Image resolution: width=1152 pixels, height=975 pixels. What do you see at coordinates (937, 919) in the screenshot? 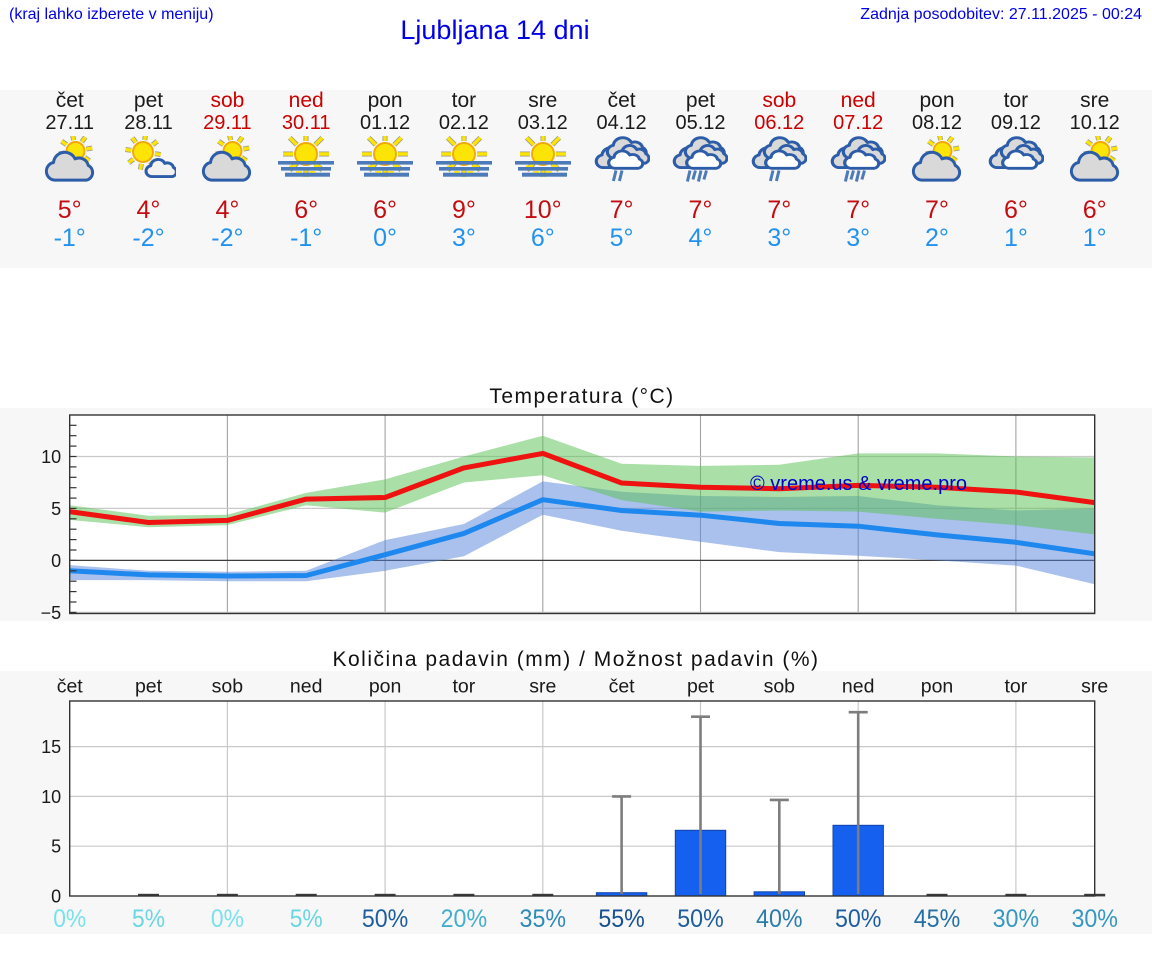
I see `svg-text: 45%` at bounding box center [937, 919].